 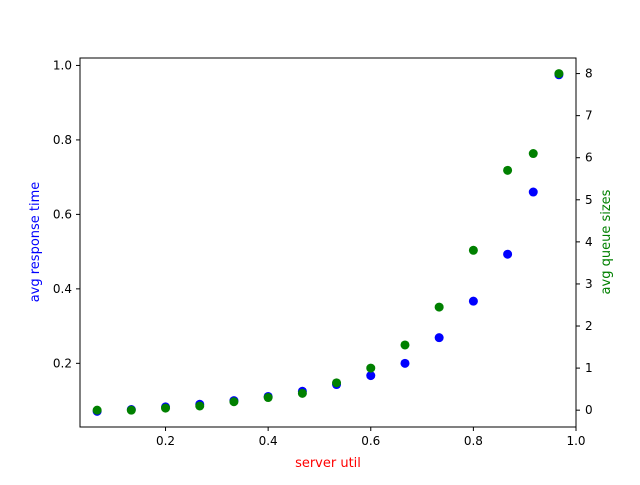 What do you see at coordinates (268, 441) in the screenshot?
I see `x-tick-label: 0.4` at bounding box center [268, 441].